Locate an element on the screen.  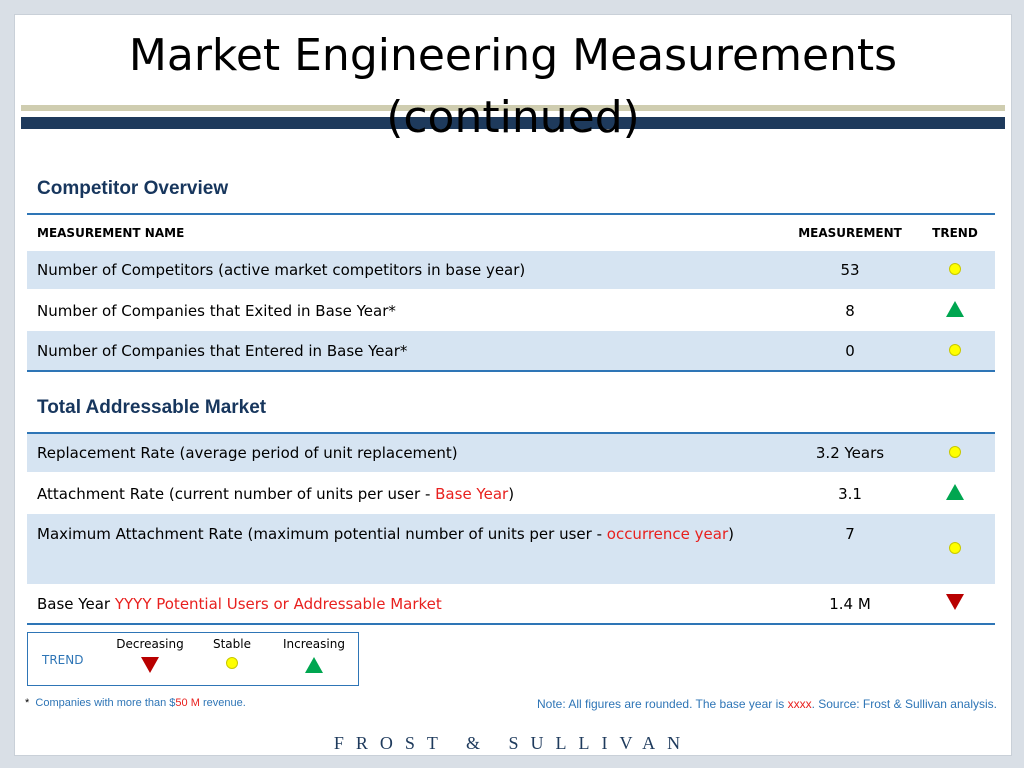
legend-decreasing: Decreasing is located at coordinates (150, 656).